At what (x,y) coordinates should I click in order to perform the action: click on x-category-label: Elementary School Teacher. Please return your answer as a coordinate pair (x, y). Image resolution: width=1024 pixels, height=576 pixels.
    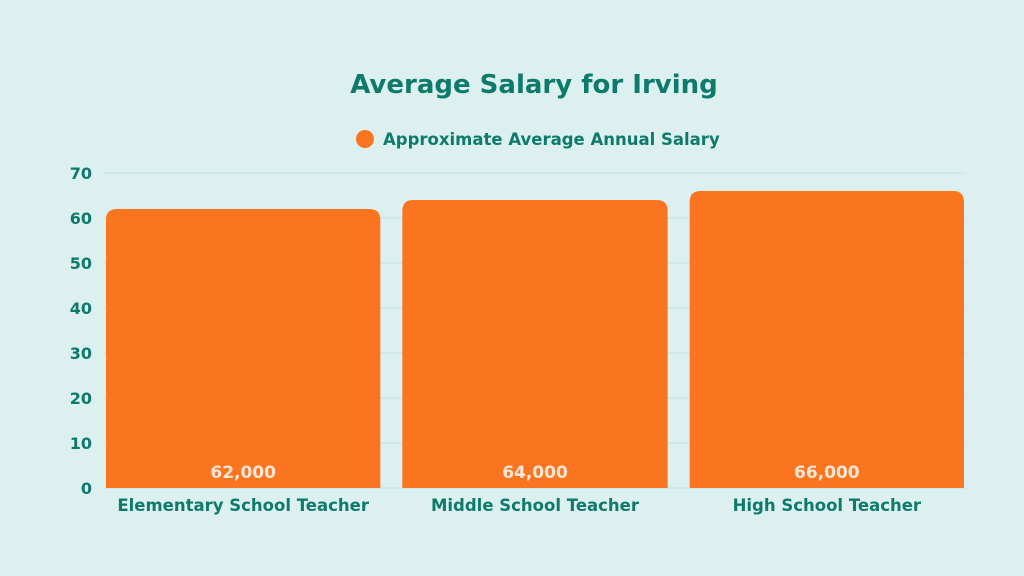
    Looking at the image, I should click on (243, 505).